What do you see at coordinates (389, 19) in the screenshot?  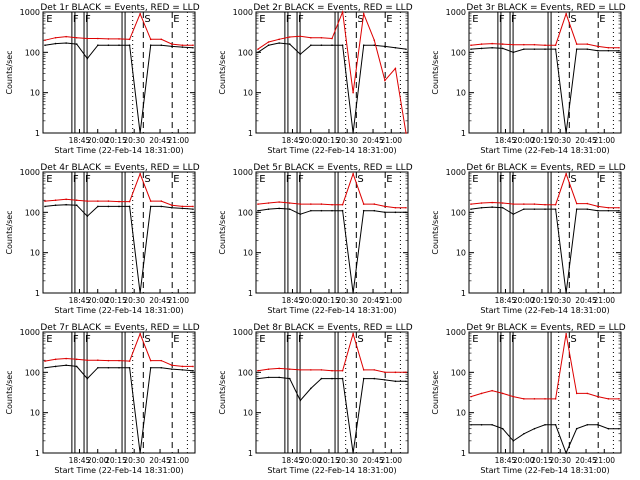 I see `event-marker-label: E` at bounding box center [389, 19].